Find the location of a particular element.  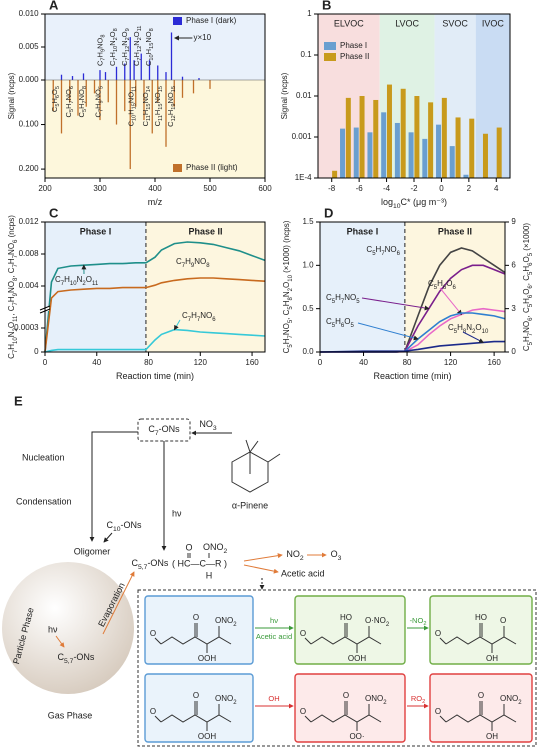

y-tick-label: 0.008 is located at coordinates (29, 253).